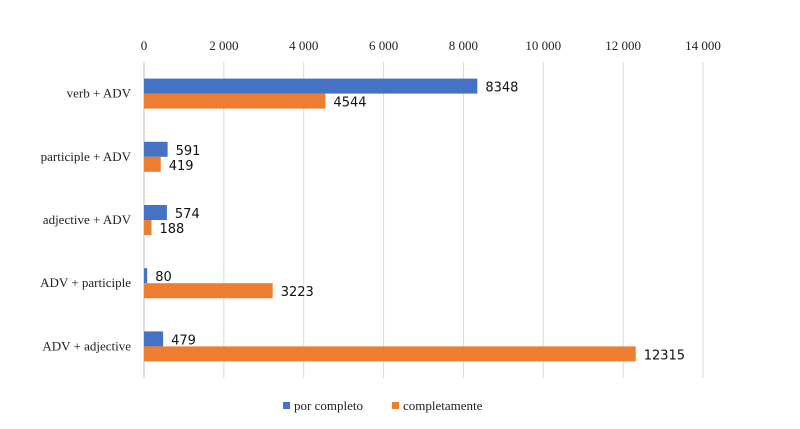 This screenshot has height=429, width=800. I want to click on data-label: 3223, so click(297, 292).